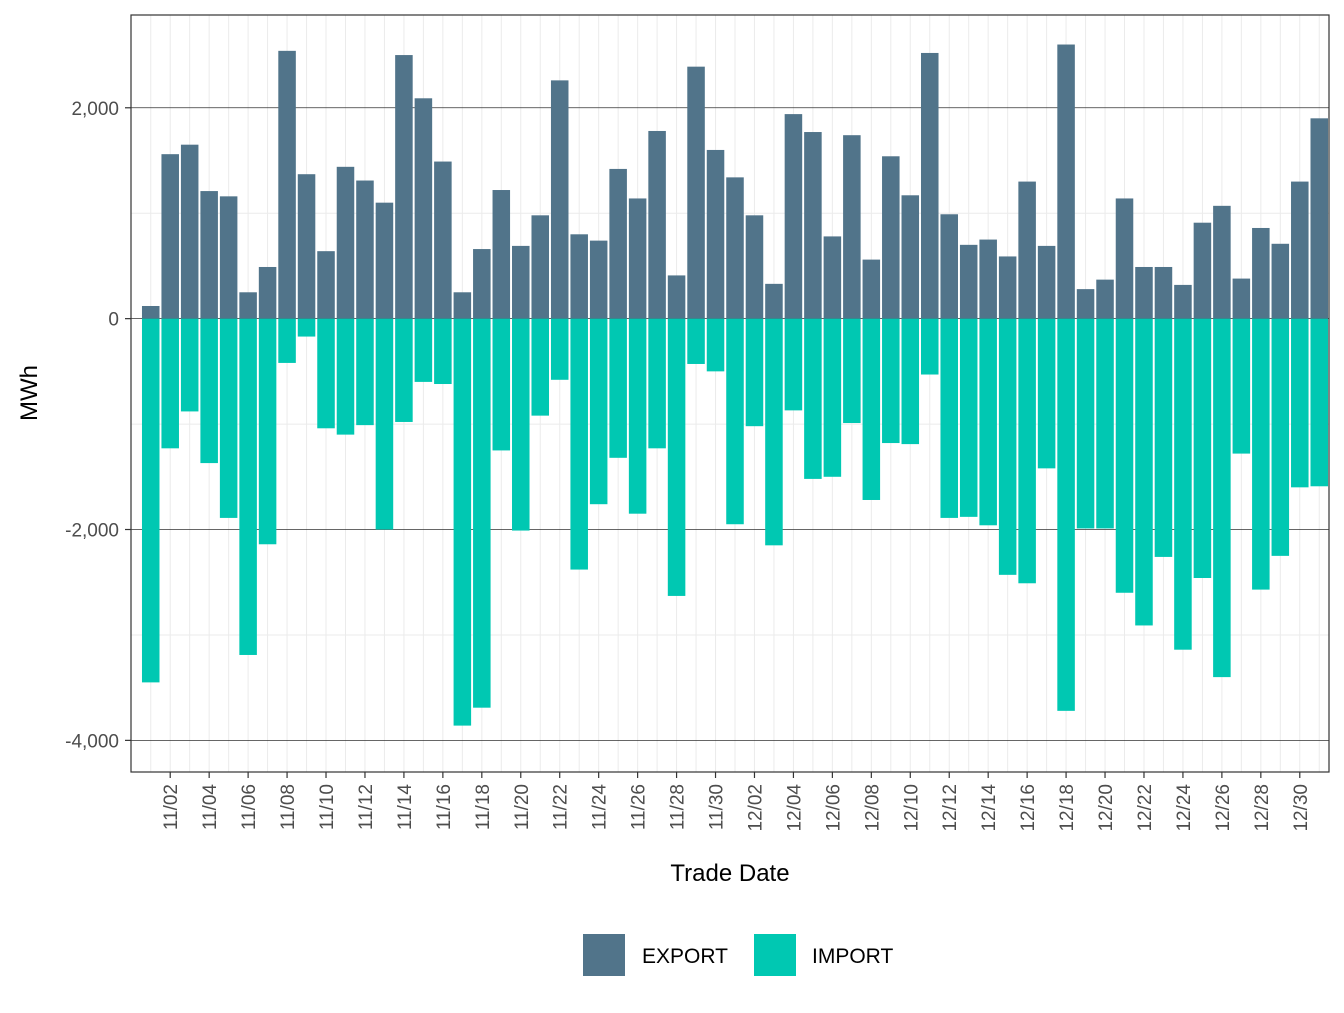  I want to click on y-axis-title: MWh, so click(29, 393).